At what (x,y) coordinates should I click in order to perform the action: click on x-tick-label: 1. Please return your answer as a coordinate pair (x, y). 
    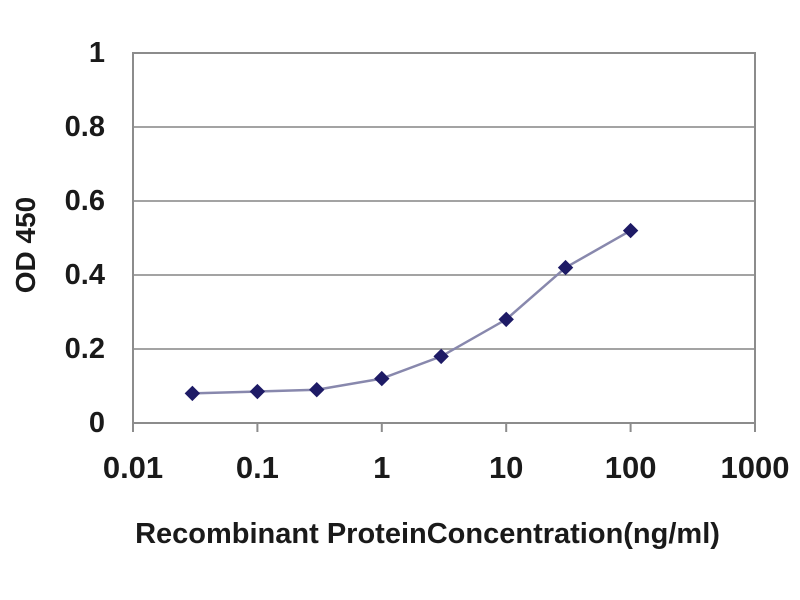
    Looking at the image, I should click on (382, 467).